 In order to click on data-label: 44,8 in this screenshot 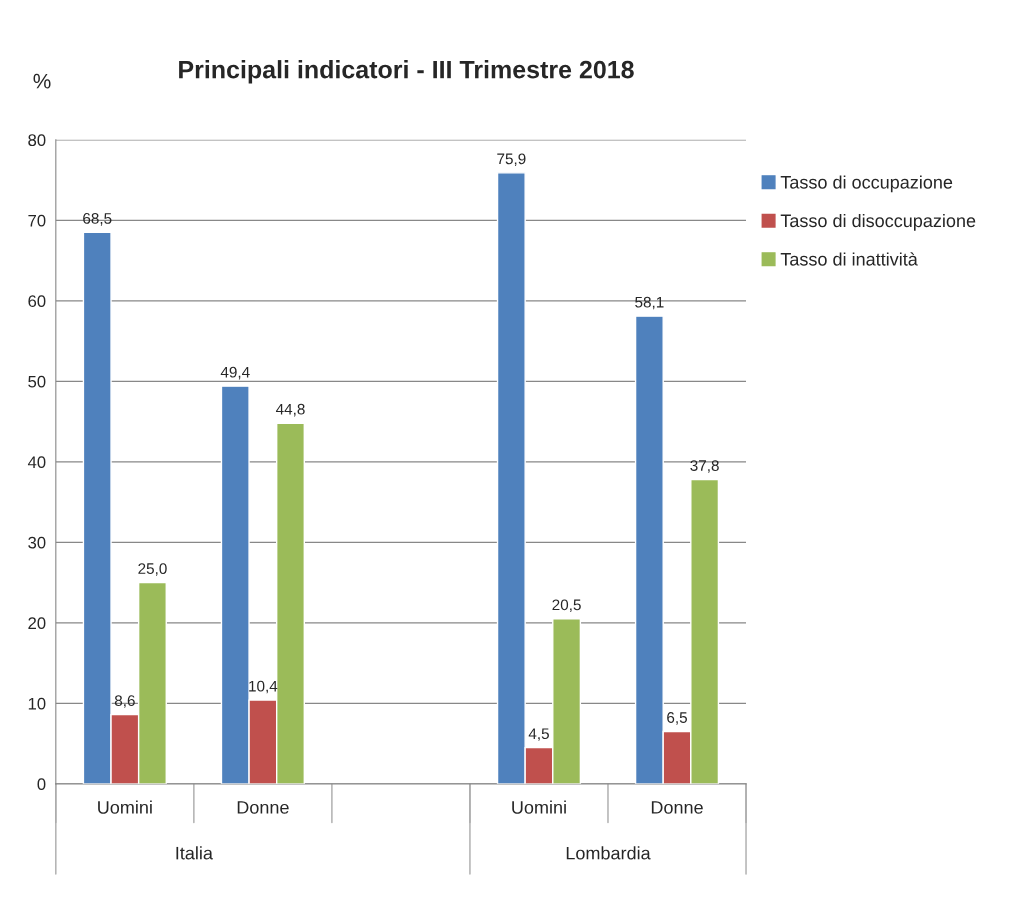, I will do `click(290, 410)`.